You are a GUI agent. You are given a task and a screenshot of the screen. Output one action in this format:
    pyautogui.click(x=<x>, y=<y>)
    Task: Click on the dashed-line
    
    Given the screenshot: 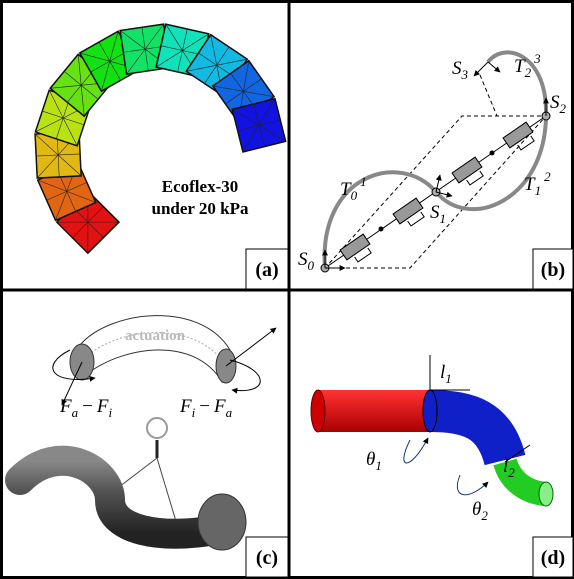 What is the action you would take?
    pyautogui.click(x=488, y=95)
    